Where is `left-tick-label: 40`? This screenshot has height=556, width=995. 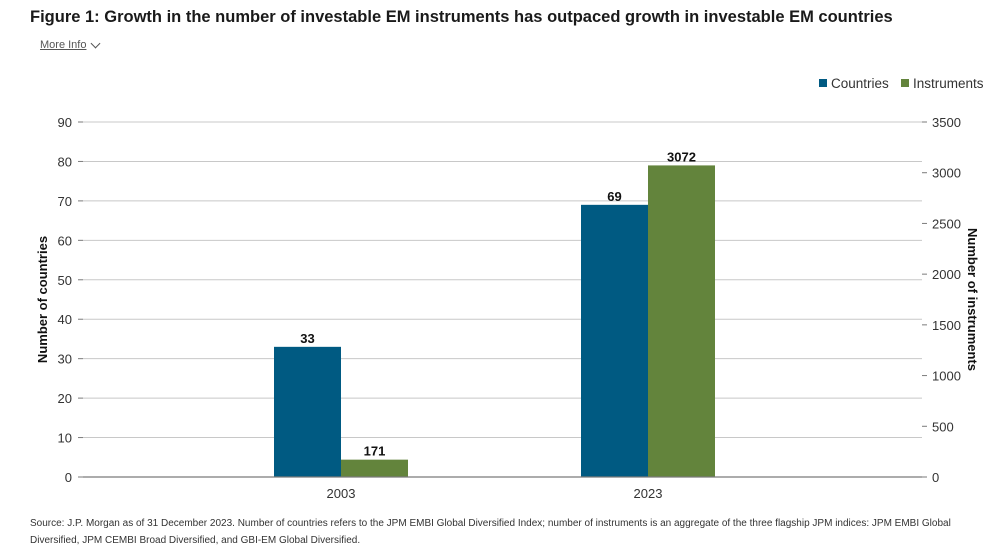
left-tick-label: 40 is located at coordinates (65, 319).